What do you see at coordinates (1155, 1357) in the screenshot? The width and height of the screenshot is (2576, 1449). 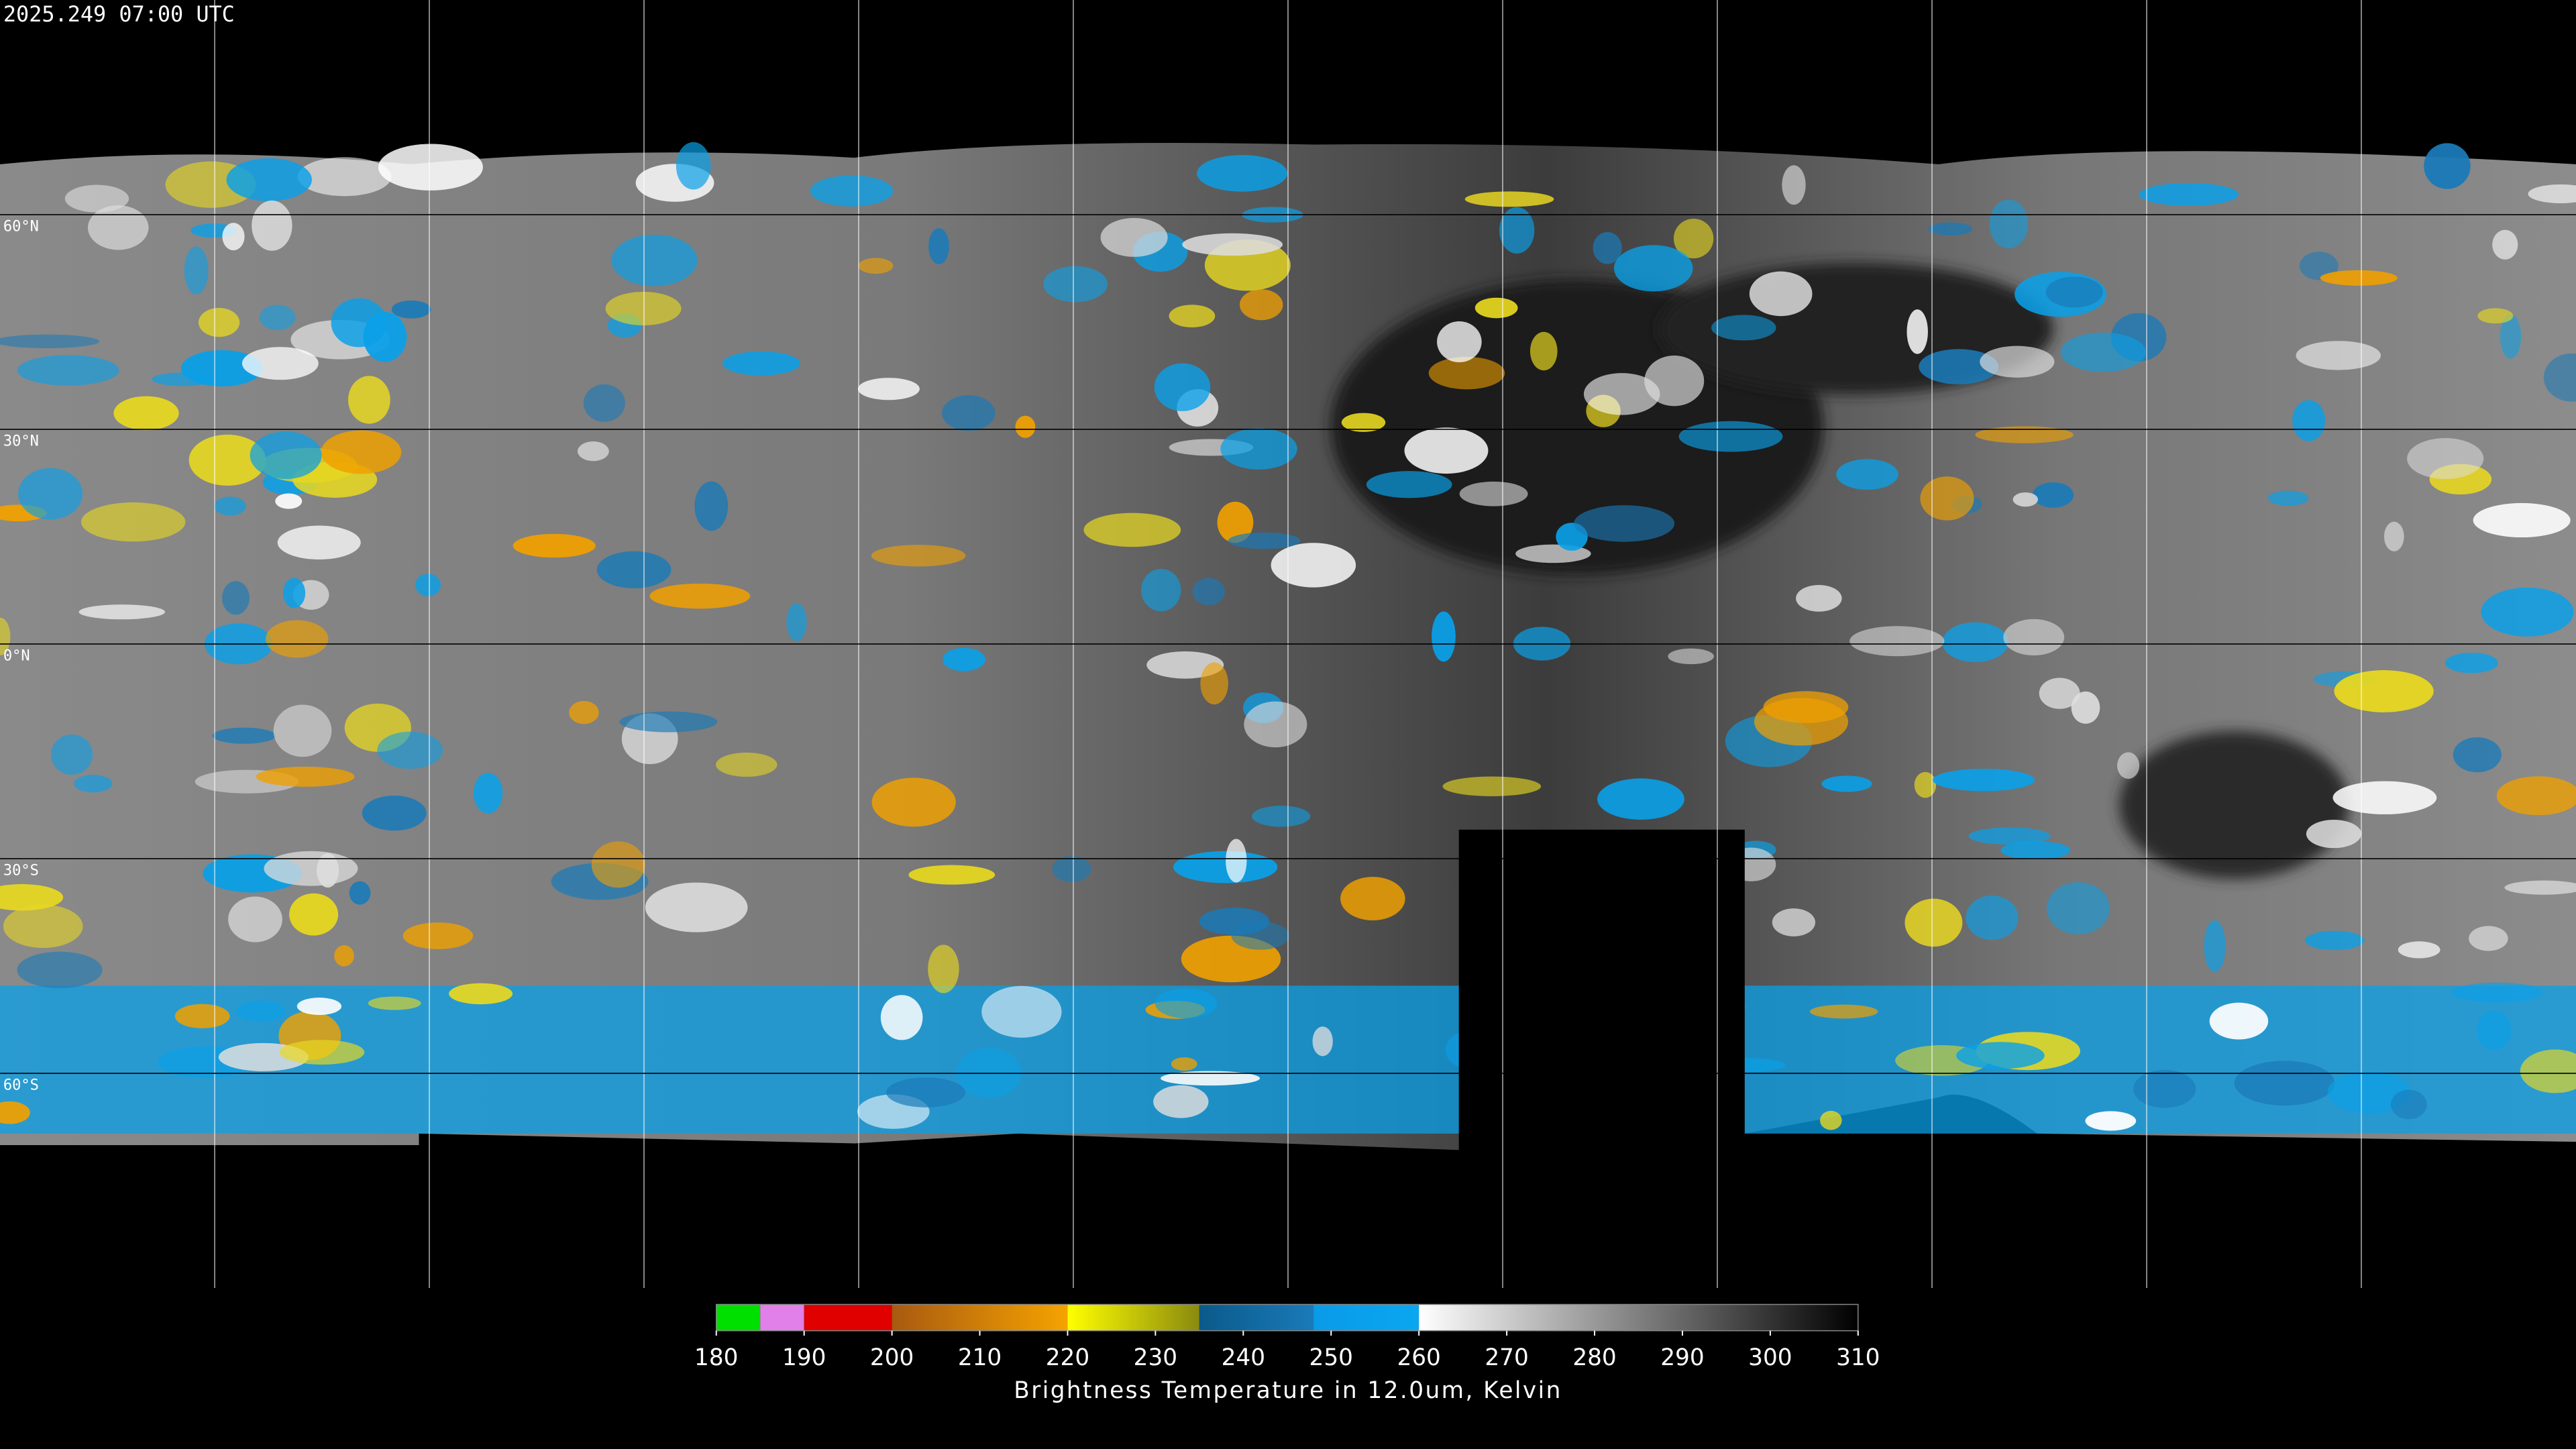 I see `colorbar-tick-label: 230` at bounding box center [1155, 1357].